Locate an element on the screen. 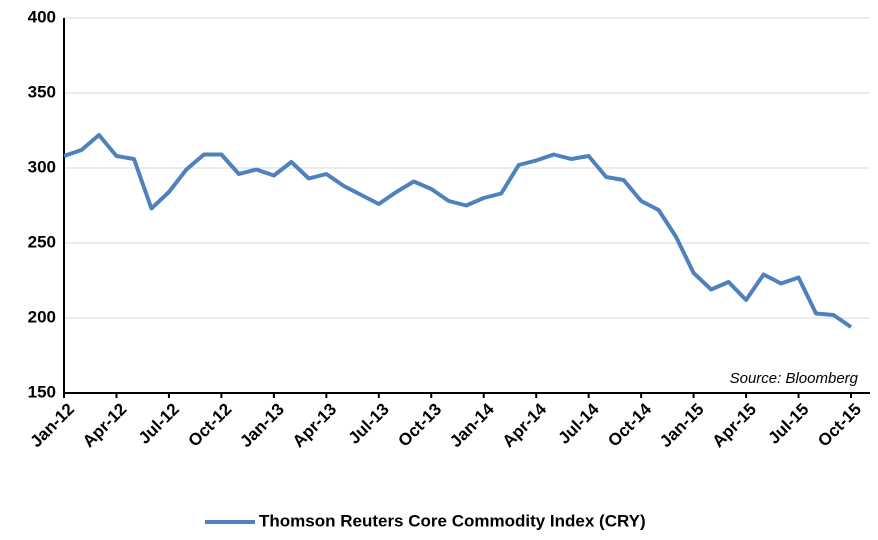  x-tick-label: Oct-14 is located at coordinates (629, 424).